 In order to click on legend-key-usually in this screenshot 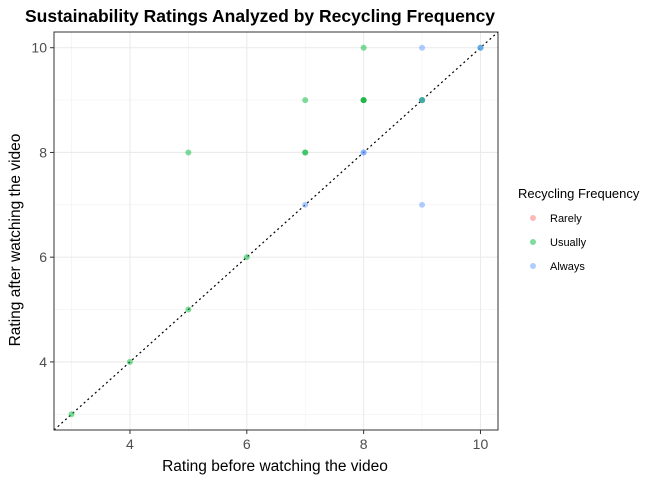, I will do `click(533, 242)`.